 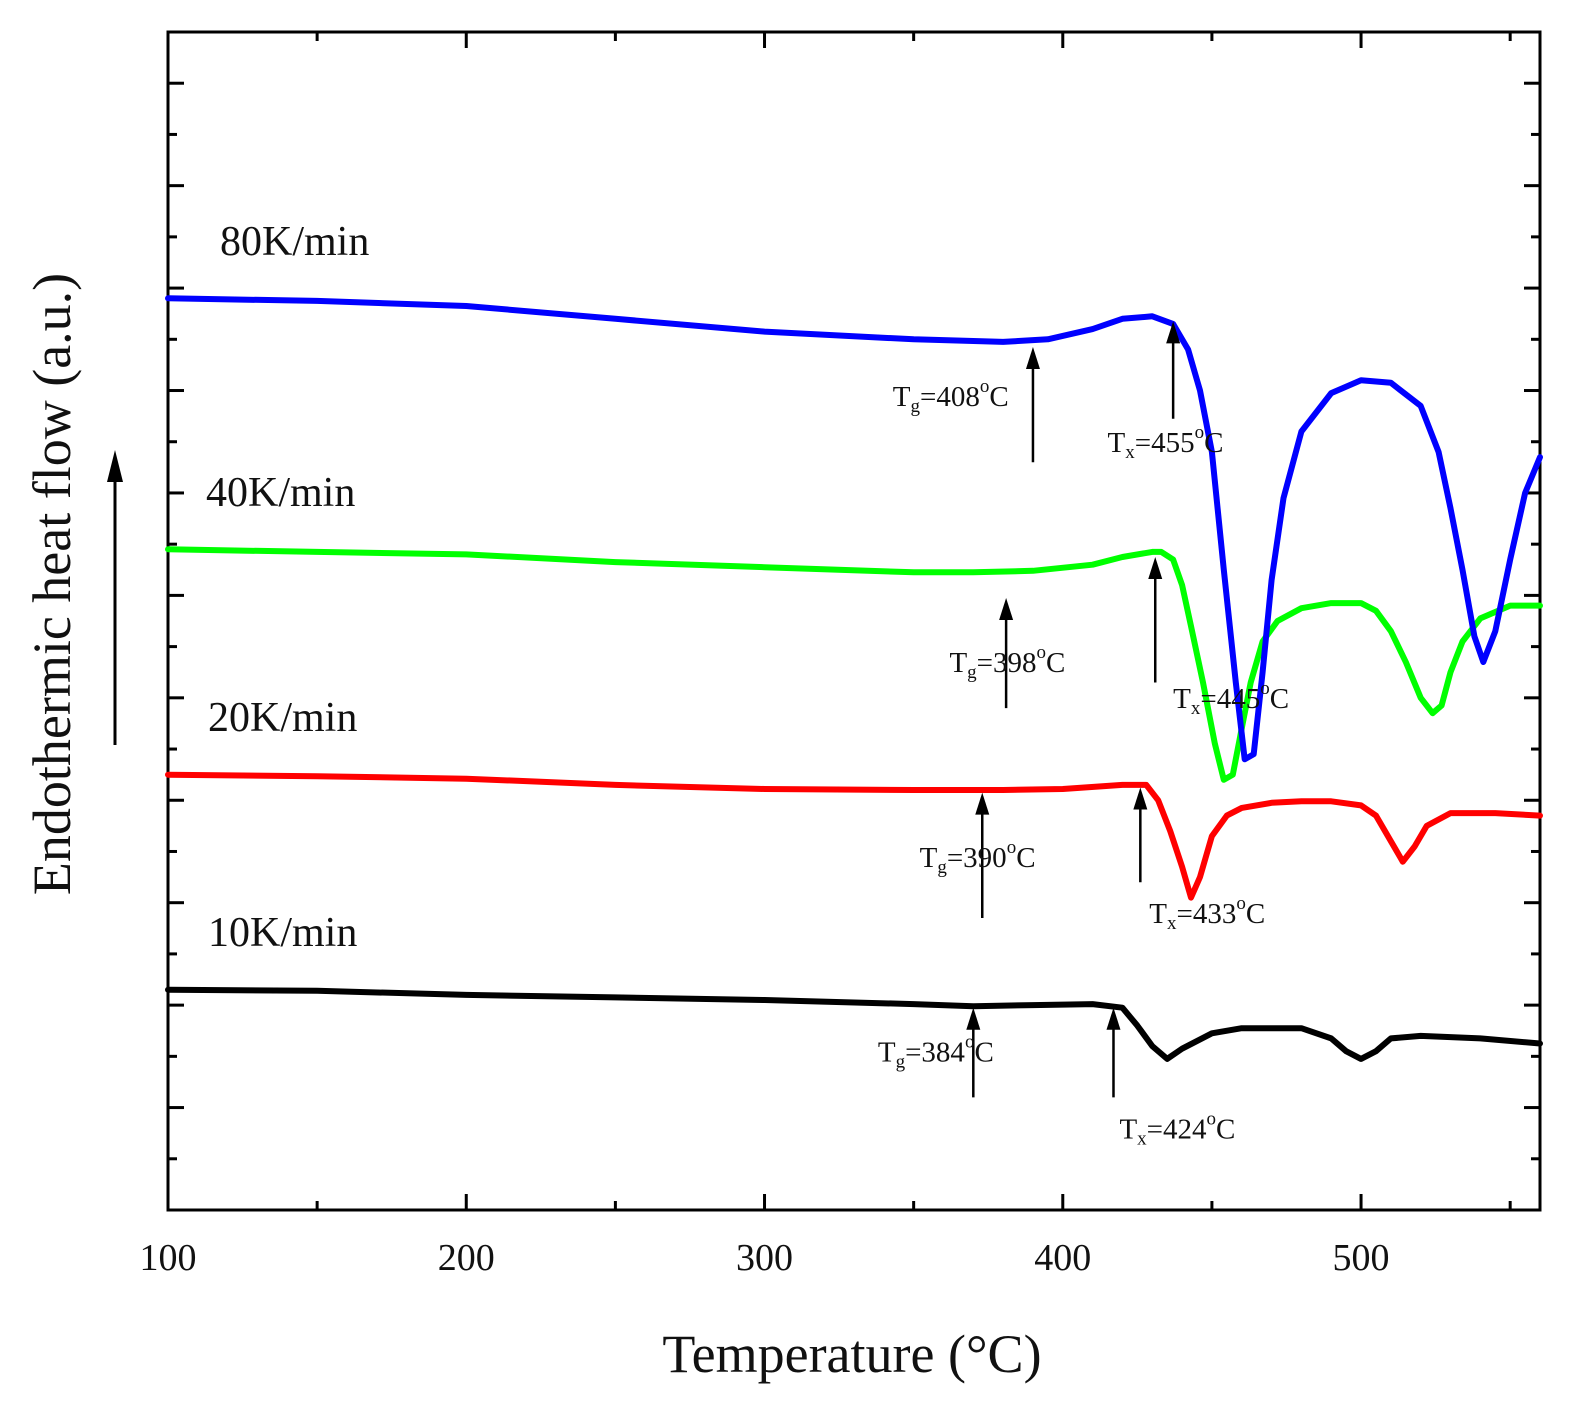 What do you see at coordinates (1361, 1258) in the screenshot?
I see `x-tick-label: 500` at bounding box center [1361, 1258].